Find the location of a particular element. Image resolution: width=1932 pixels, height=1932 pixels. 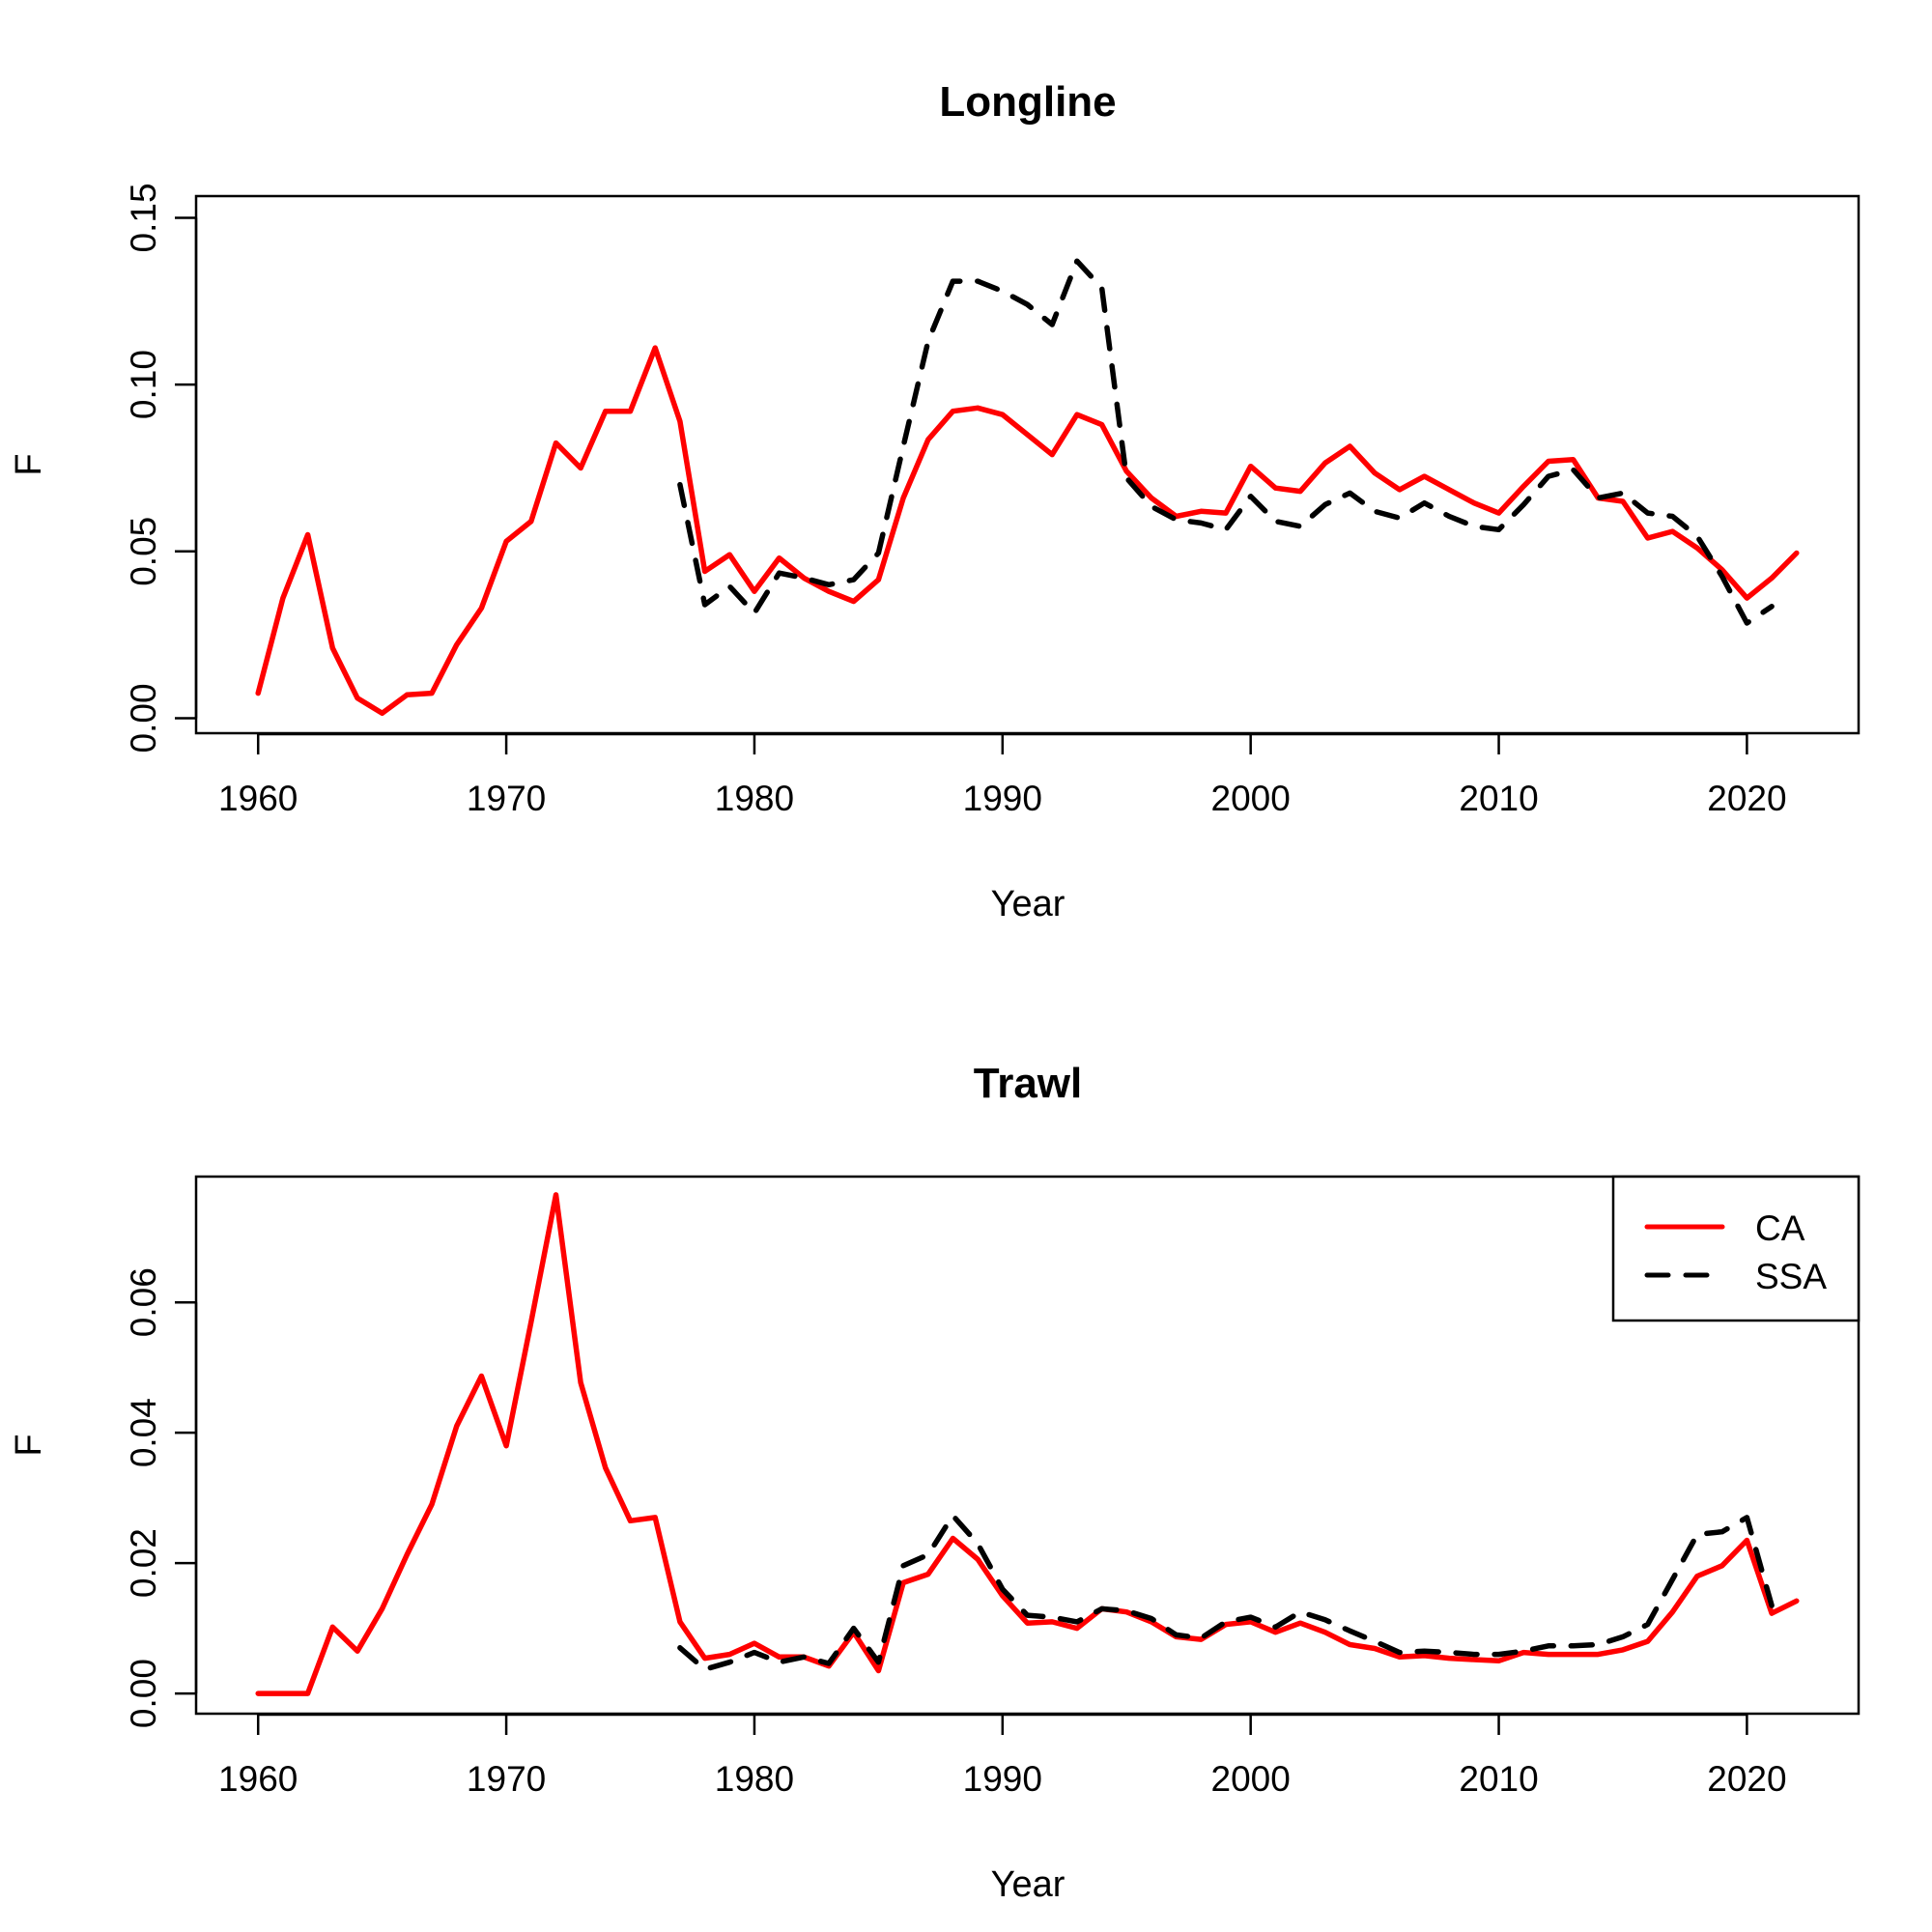

legend-box is located at coordinates (1736, 1248).